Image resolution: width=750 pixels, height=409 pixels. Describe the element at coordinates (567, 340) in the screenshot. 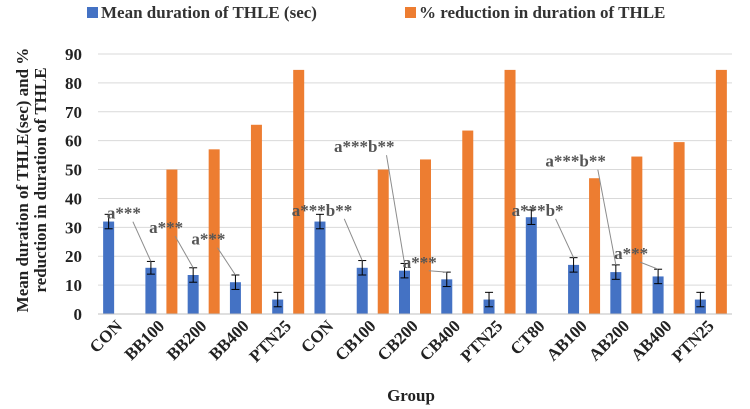

I see `x-tick-label: AB100` at that location.